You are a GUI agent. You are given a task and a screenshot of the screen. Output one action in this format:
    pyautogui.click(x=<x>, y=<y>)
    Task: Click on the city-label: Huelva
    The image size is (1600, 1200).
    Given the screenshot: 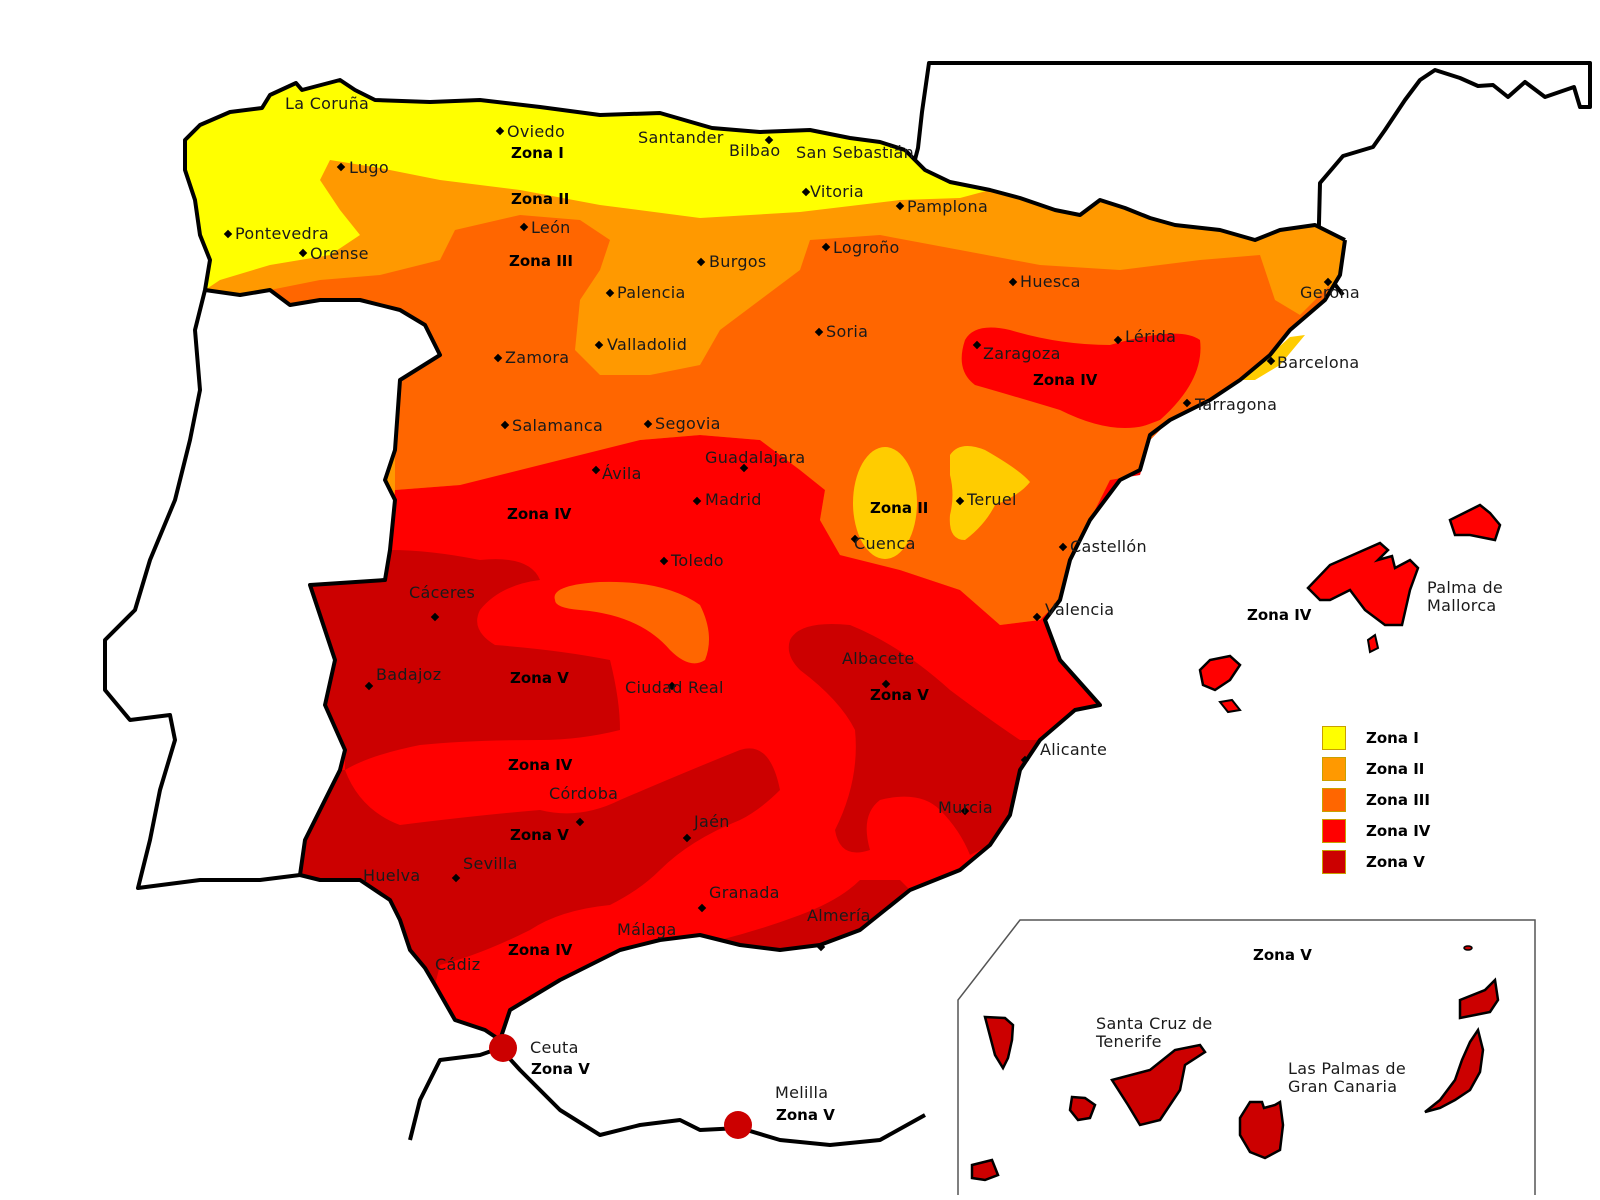 What is the action you would take?
    pyautogui.click(x=392, y=875)
    